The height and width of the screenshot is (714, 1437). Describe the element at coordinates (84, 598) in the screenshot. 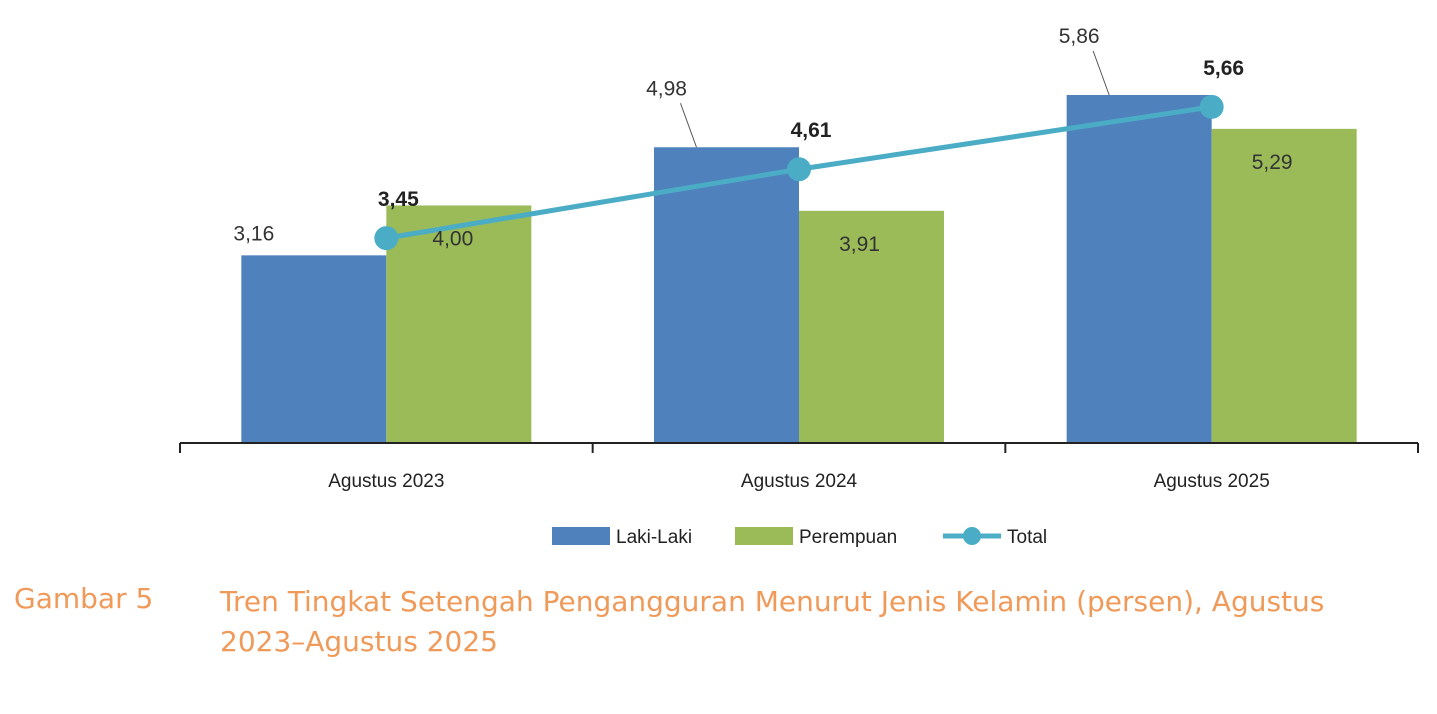

I see `caption-label: Gambar 5` at that location.